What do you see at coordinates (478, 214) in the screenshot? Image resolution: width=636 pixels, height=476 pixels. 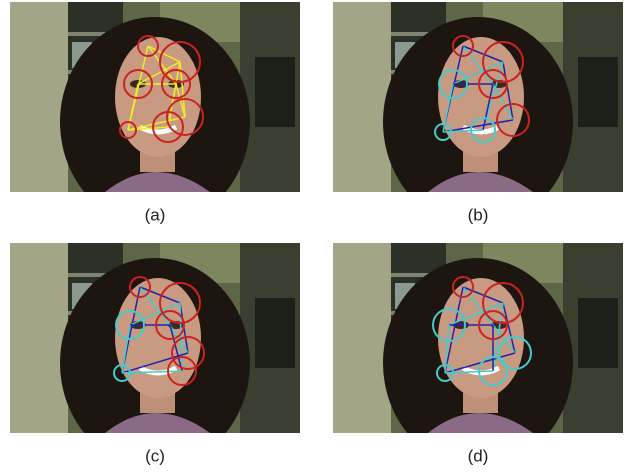 I see `caption: (b)` at bounding box center [478, 214].